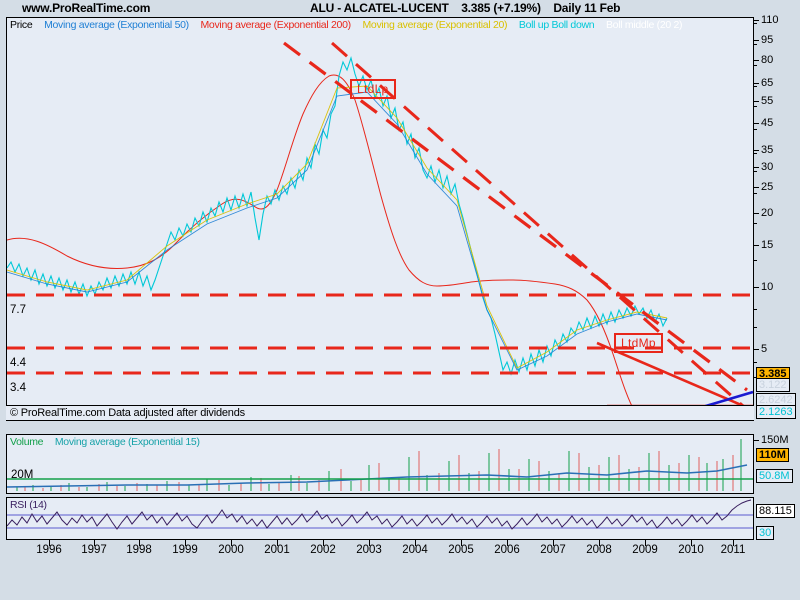 Image resolution: width=800 pixels, height=600 pixels. I want to click on price-tag-boll: 2.1263, so click(776, 412).